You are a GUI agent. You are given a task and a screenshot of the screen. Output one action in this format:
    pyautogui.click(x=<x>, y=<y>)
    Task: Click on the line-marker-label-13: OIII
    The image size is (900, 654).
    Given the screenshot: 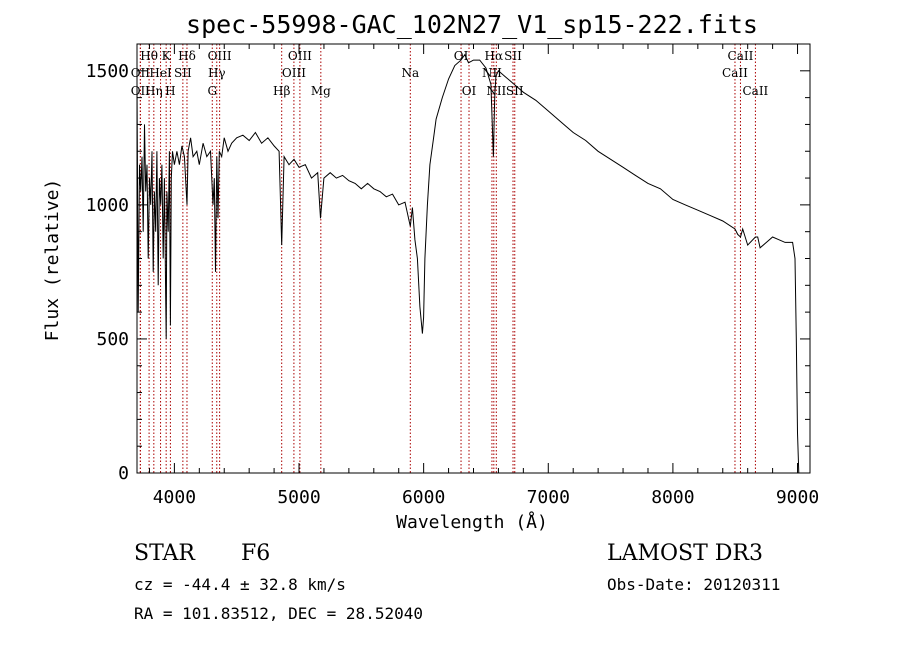 What is the action you would take?
    pyautogui.click(x=294, y=73)
    